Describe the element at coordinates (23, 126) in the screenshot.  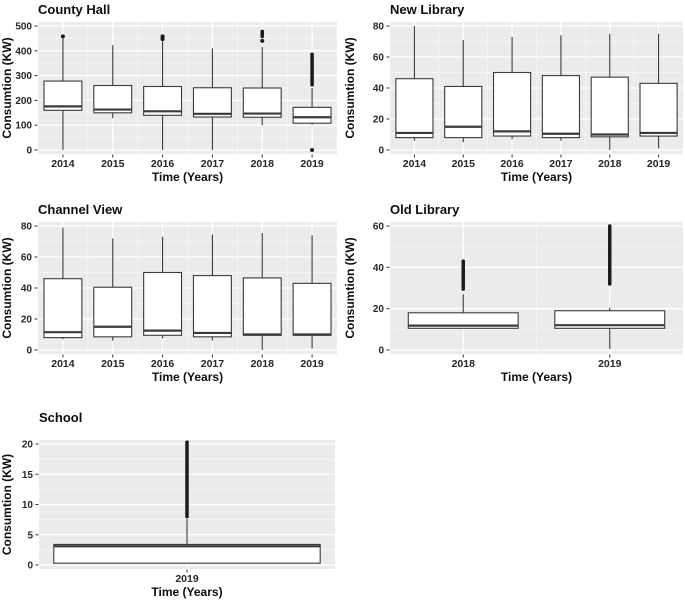
I see `y-tick-label: 100` at that location.